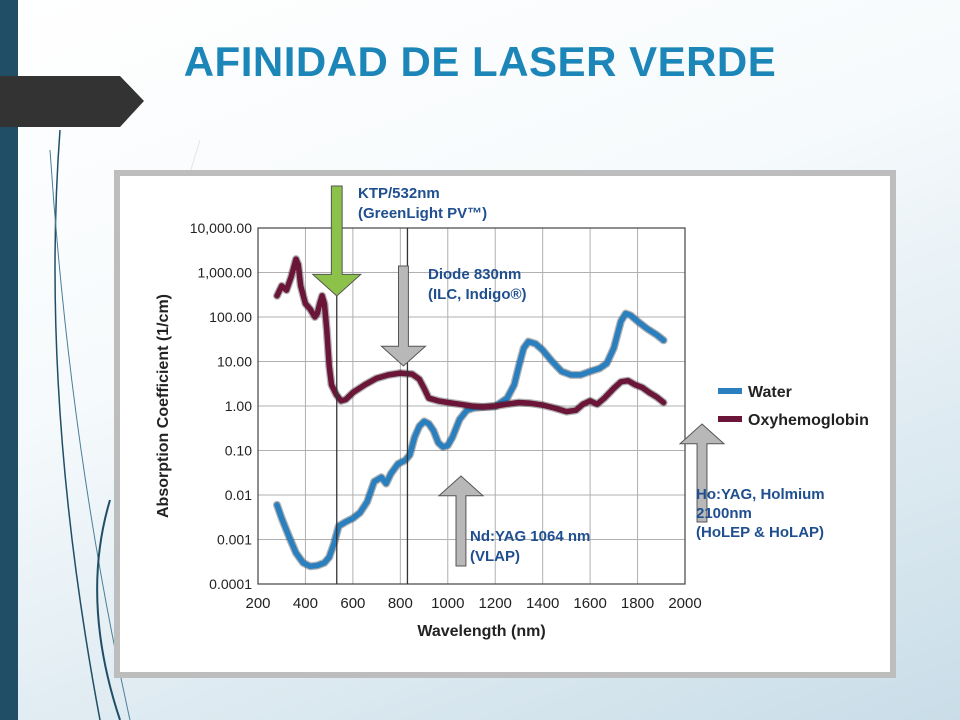 The width and height of the screenshot is (960, 720). I want to click on y-tick-label: 10,000.00, so click(221, 228).